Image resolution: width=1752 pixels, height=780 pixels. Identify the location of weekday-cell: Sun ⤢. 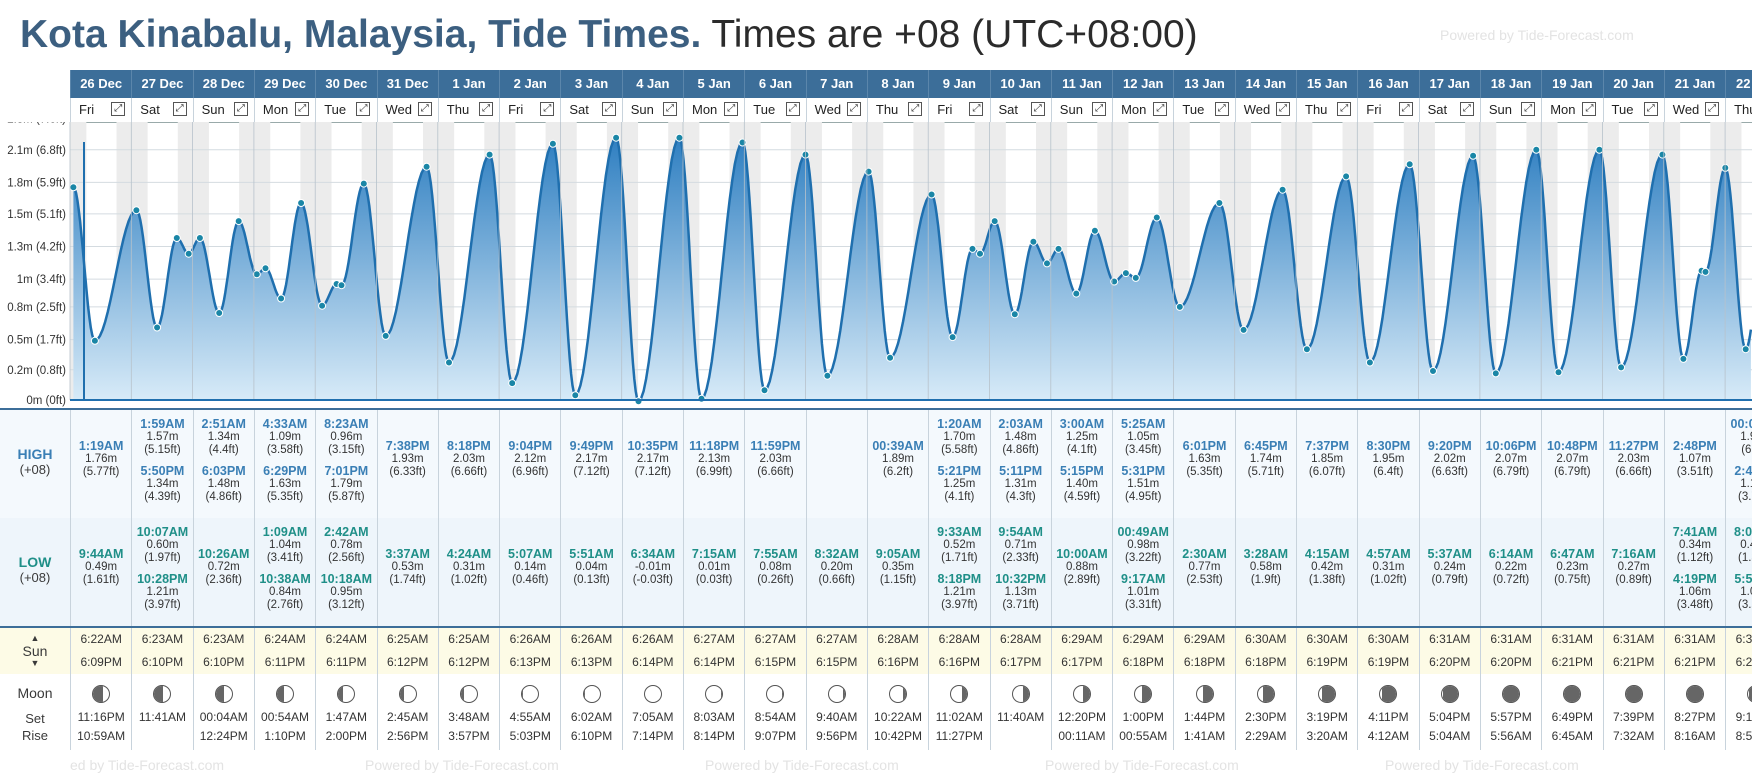
(1510, 110).